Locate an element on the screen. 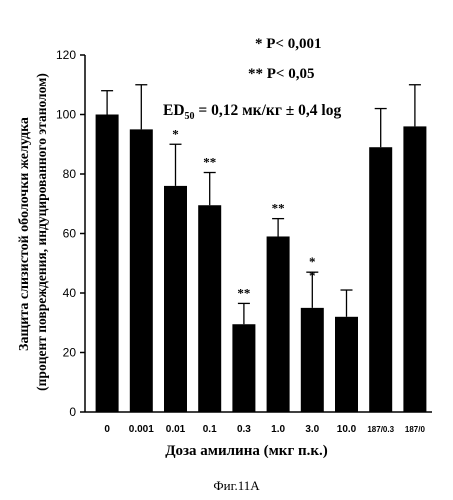 The width and height of the screenshot is (453, 500). y-tick-label: 120 is located at coordinates (66, 55).